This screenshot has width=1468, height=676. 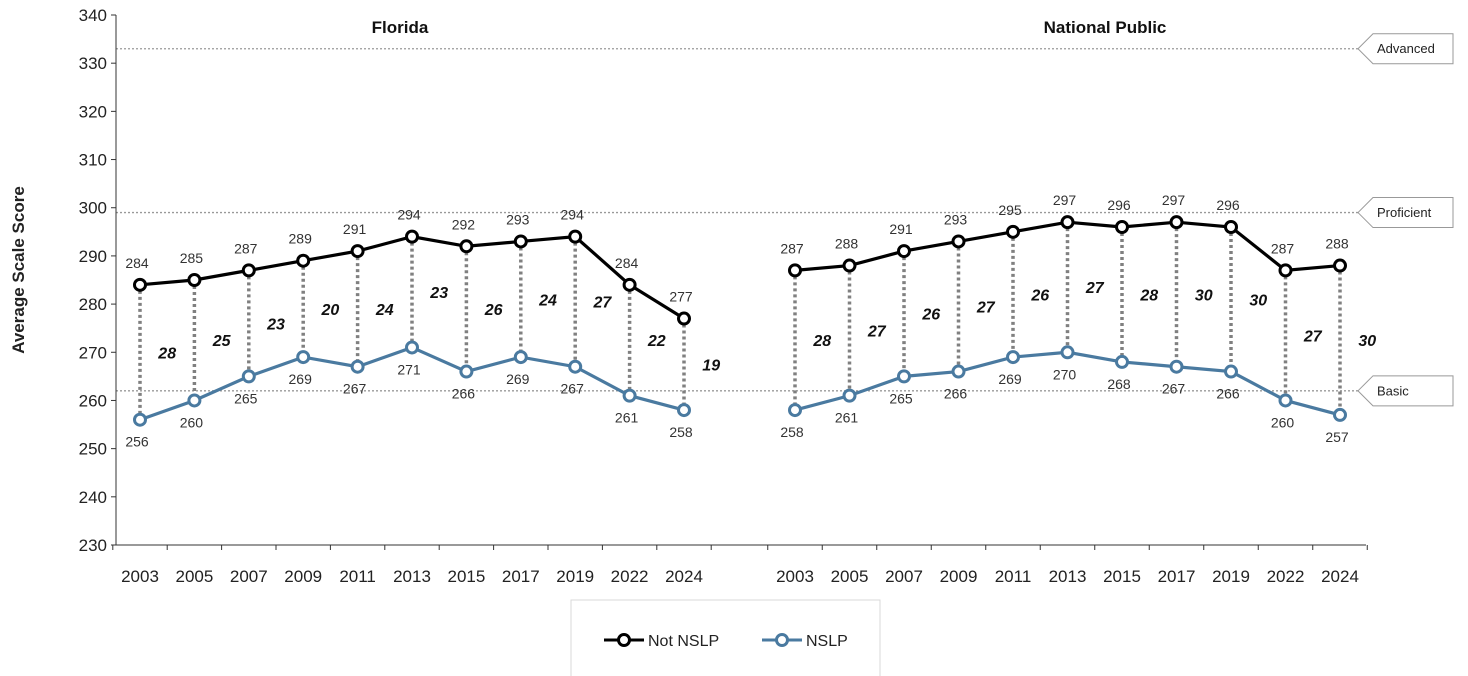 I want to click on level-flag-proficient, so click(x=1405, y=213).